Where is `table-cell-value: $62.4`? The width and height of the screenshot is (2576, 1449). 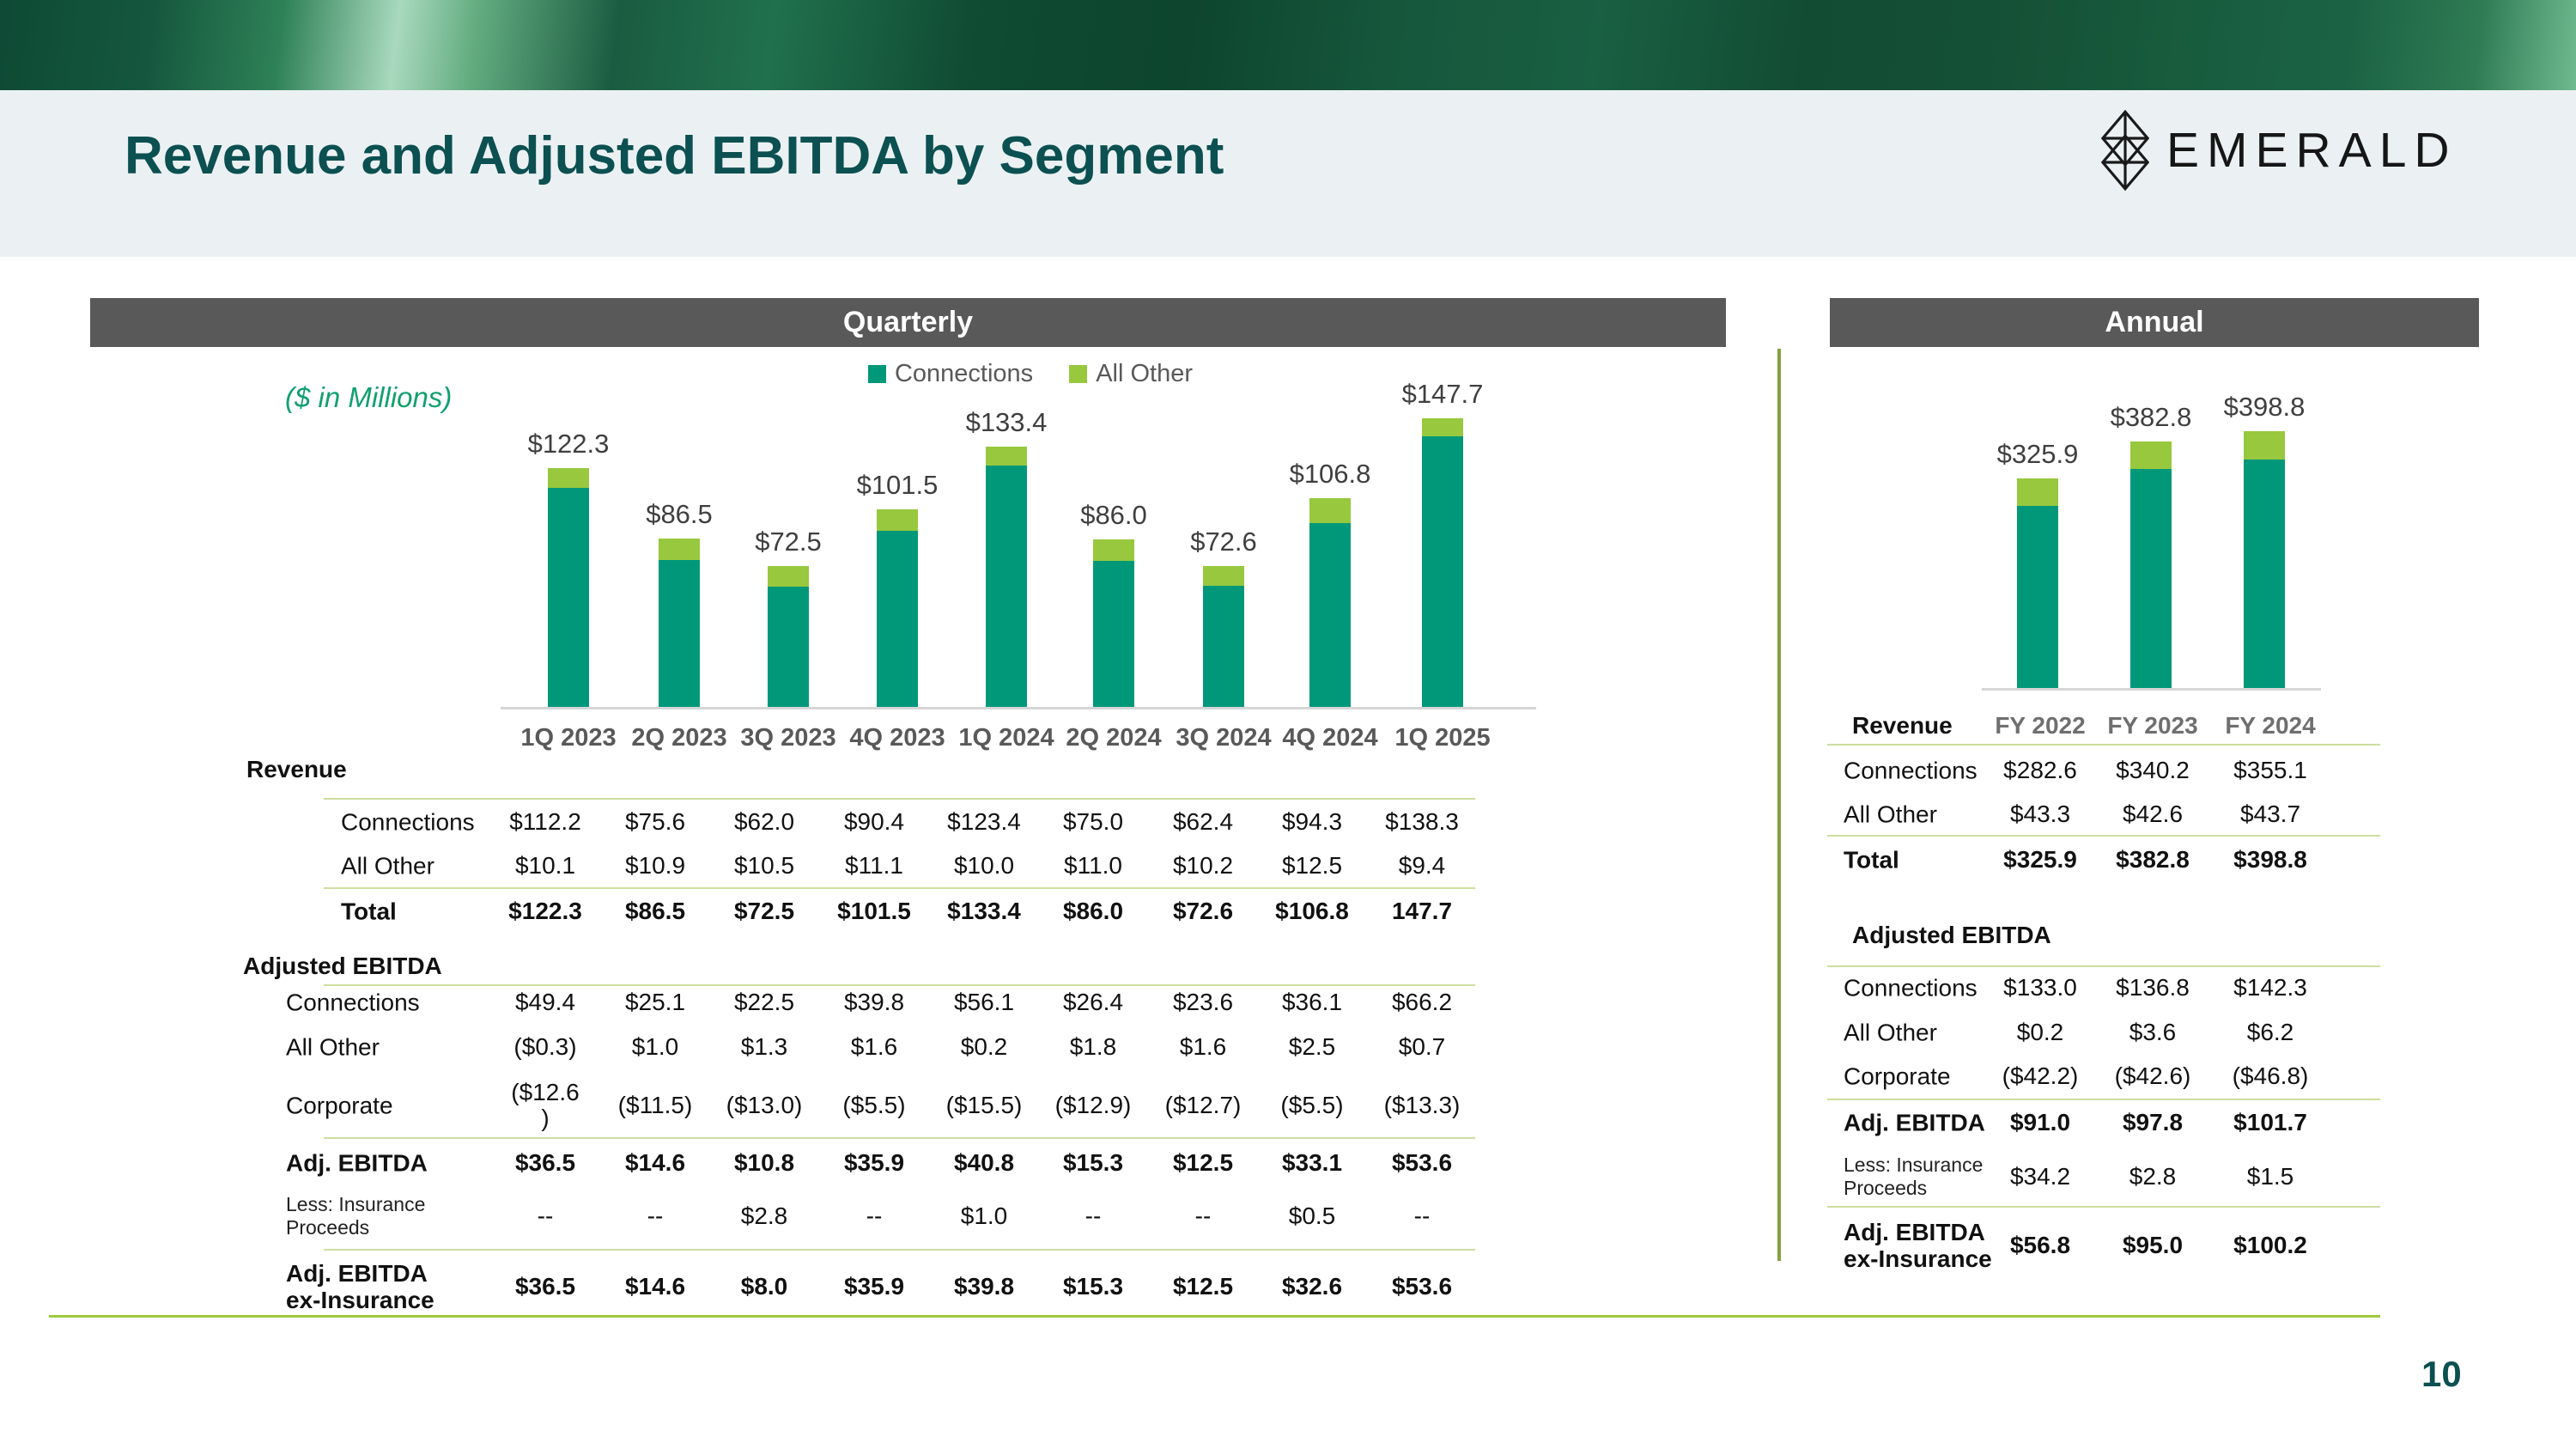 table-cell-value: $62.4 is located at coordinates (1203, 821).